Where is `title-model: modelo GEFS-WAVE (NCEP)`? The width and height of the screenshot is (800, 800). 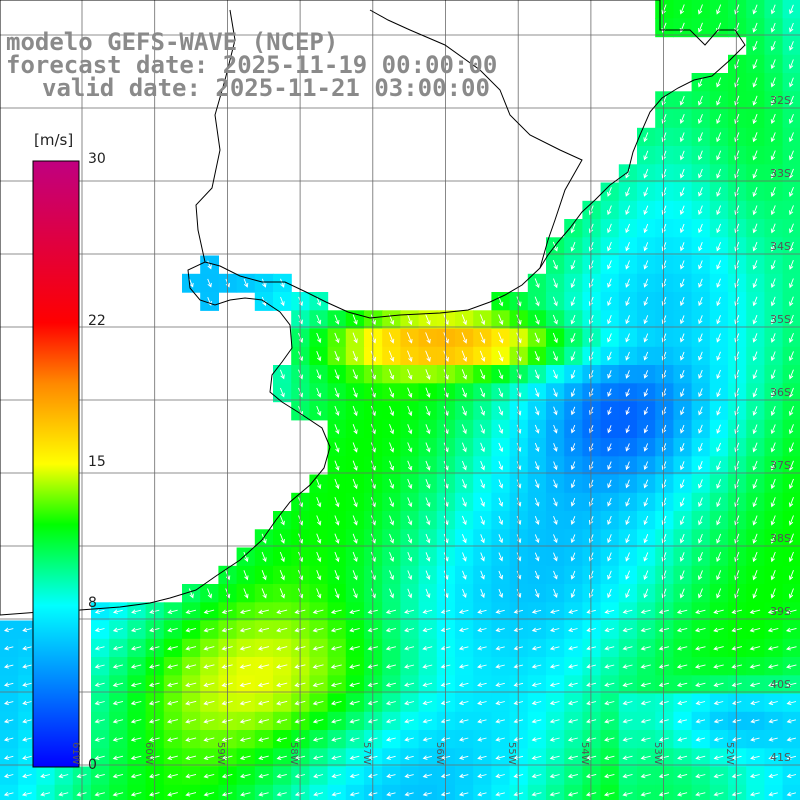
title-model: modelo GEFS-WAVE (NCEP) is located at coordinates (172, 42).